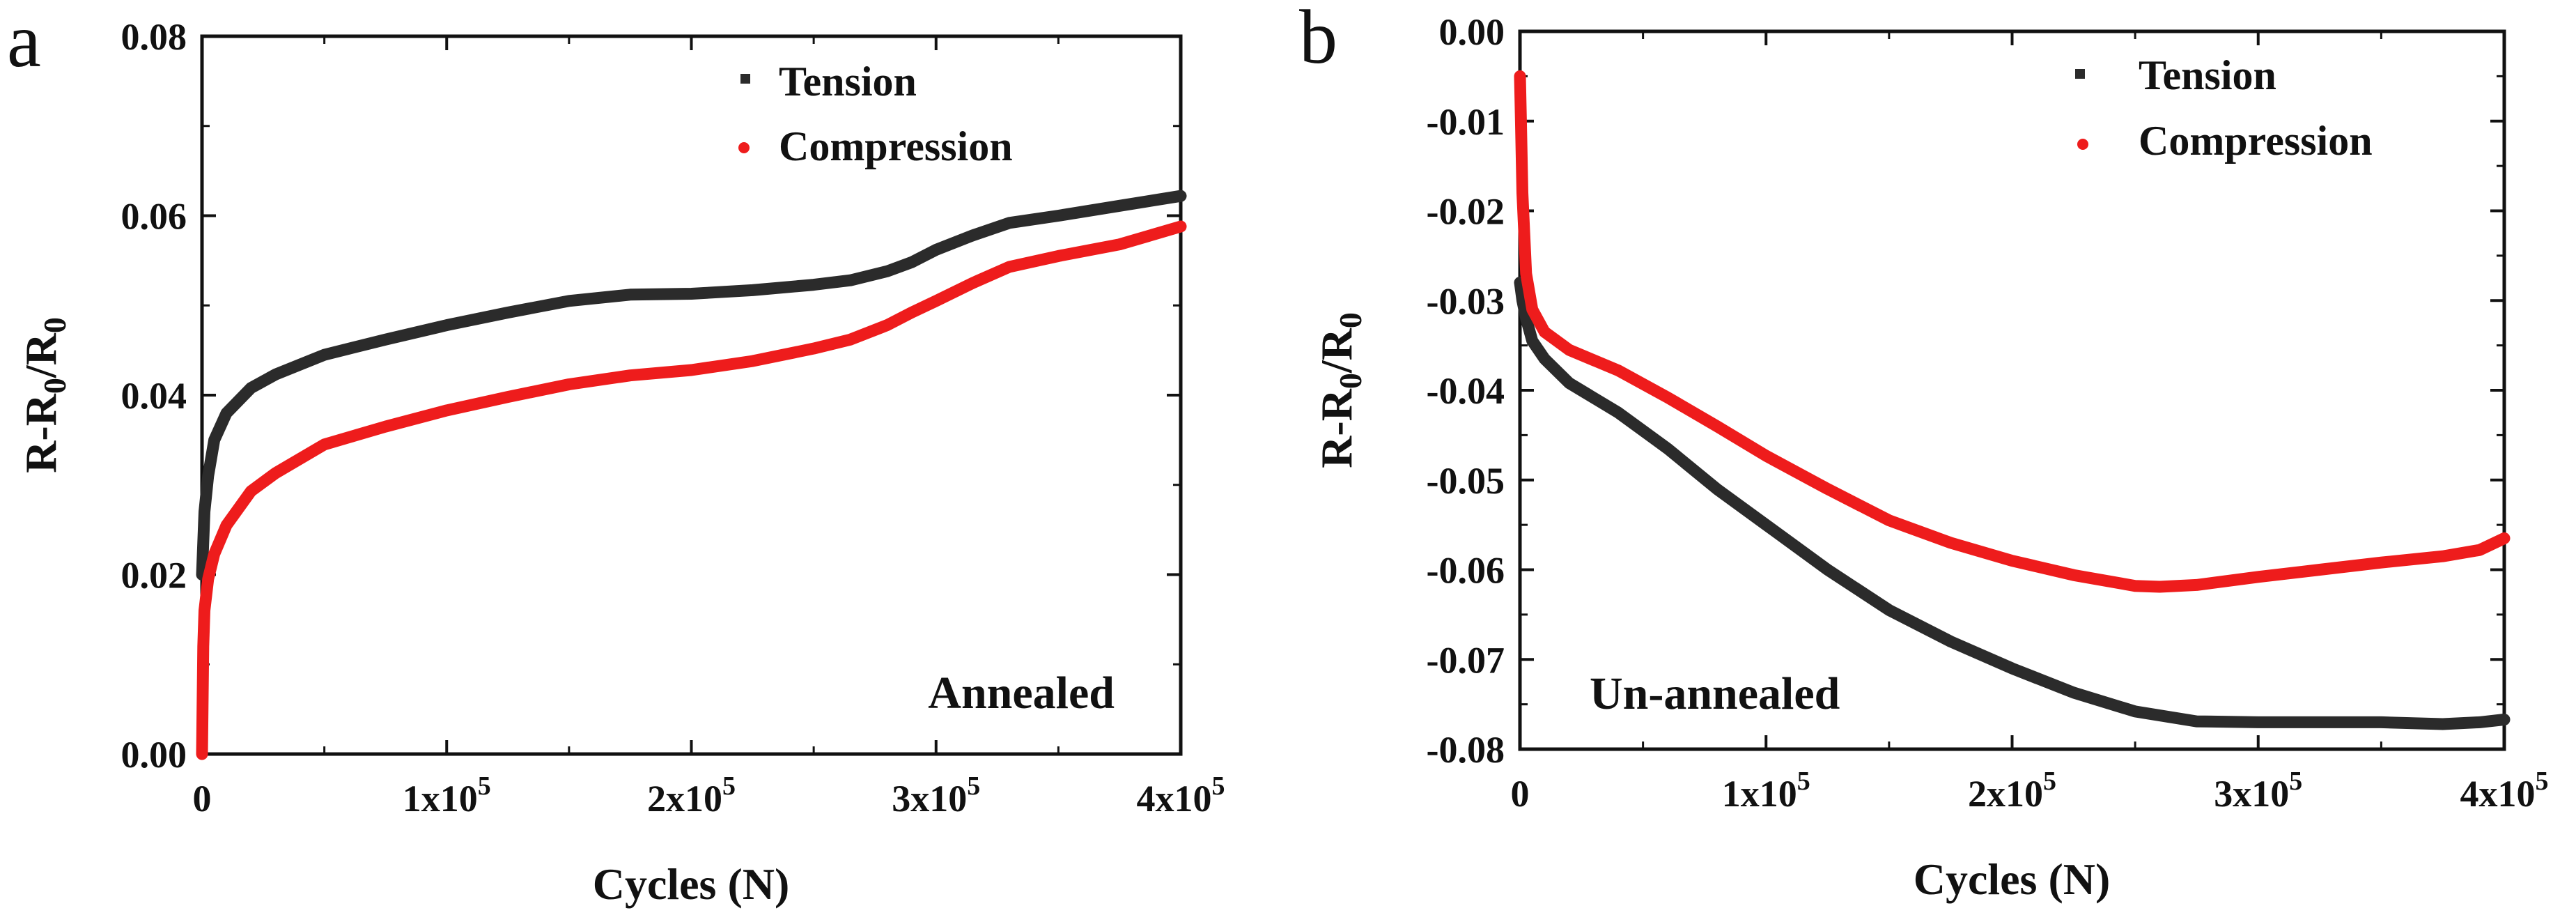  What do you see at coordinates (24, 41) in the screenshot?
I see `panel-a-label: a` at bounding box center [24, 41].